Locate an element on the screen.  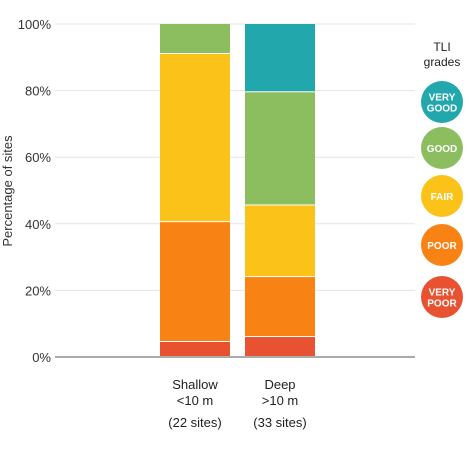
x-category-label: >10 m is located at coordinates (280, 400).